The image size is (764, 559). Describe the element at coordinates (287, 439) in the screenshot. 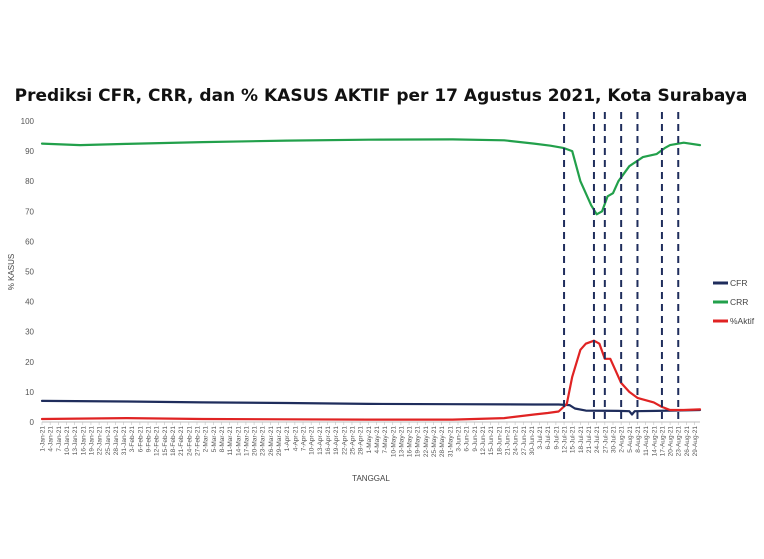

I see `x-tick-label: 1-Apr-21` at that location.